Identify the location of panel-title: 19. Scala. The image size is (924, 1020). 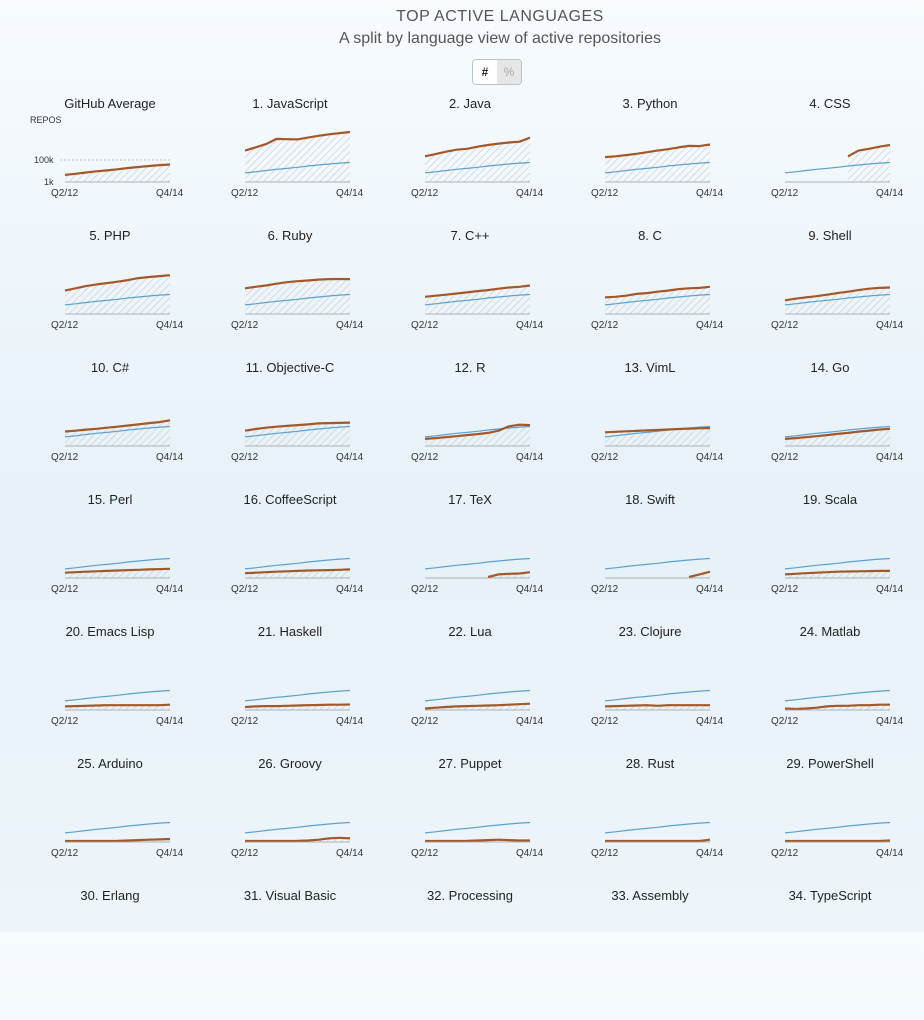
(830, 499).